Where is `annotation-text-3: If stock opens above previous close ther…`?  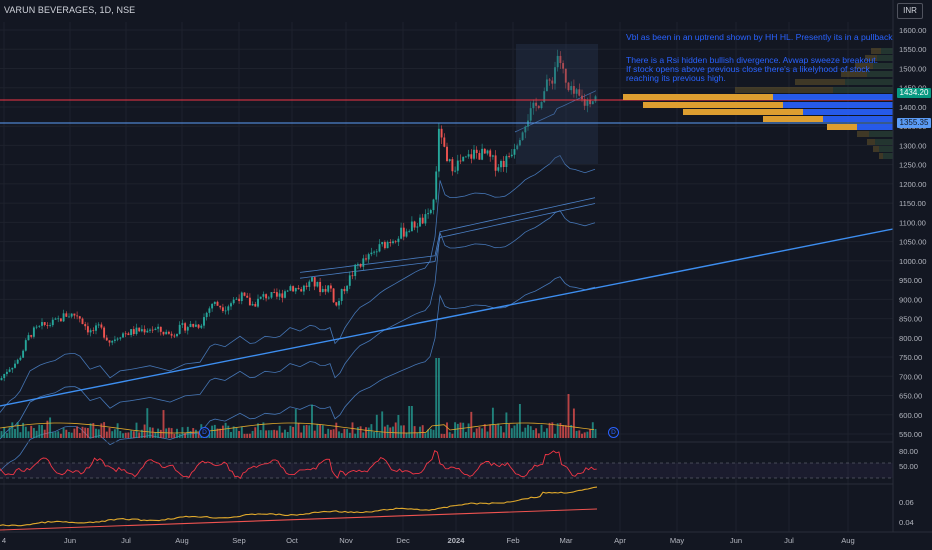
annotation-text-3: If stock opens above previous close ther… is located at coordinates (748, 69).